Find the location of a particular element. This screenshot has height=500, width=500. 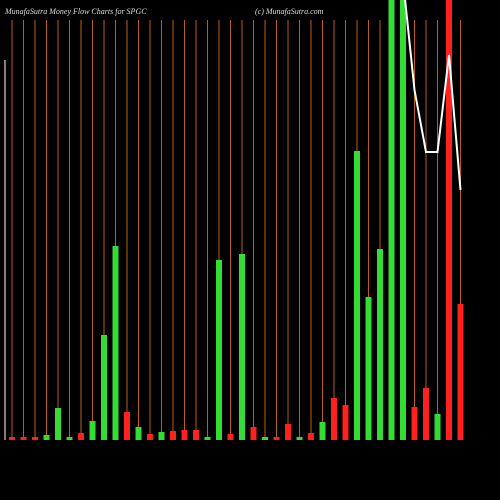

chart-title: MunafaSutra Money Flow Charts for SPGC is located at coordinates (75, 11).